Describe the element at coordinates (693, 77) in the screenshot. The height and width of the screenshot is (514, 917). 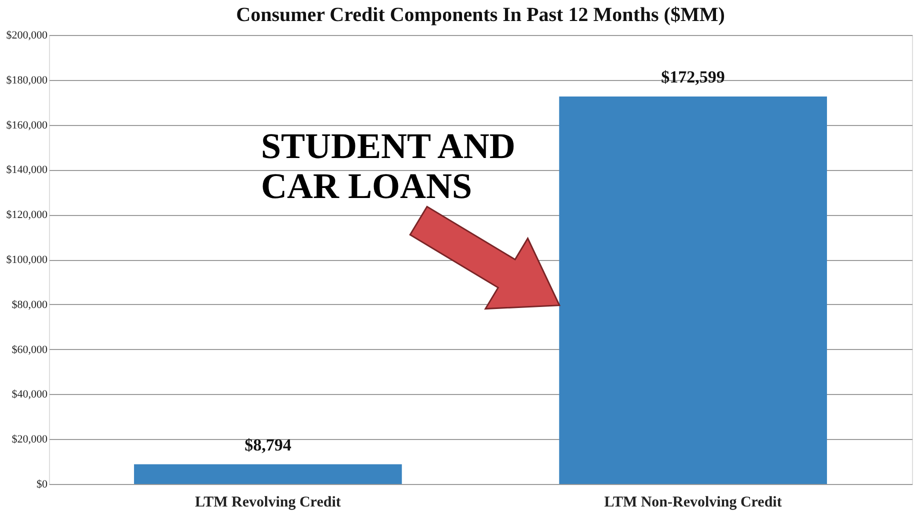
I see `data-label: $172,599` at that location.